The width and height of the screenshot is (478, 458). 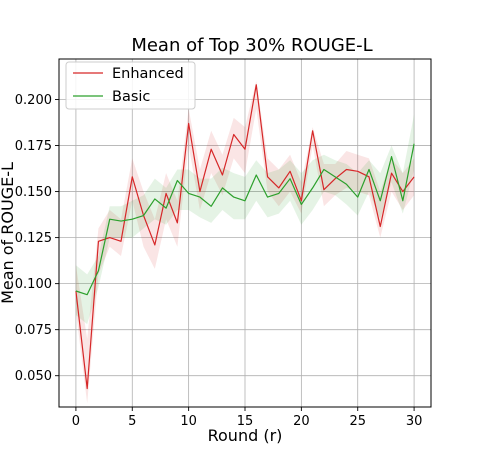 I want to click on y-tick-label: 0.125, so click(x=33, y=238).